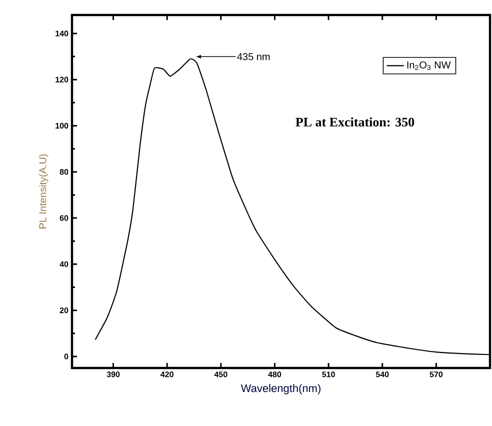 Image resolution: width=492 pixels, height=426 pixels. I want to click on x-tick-label: 540, so click(382, 375).